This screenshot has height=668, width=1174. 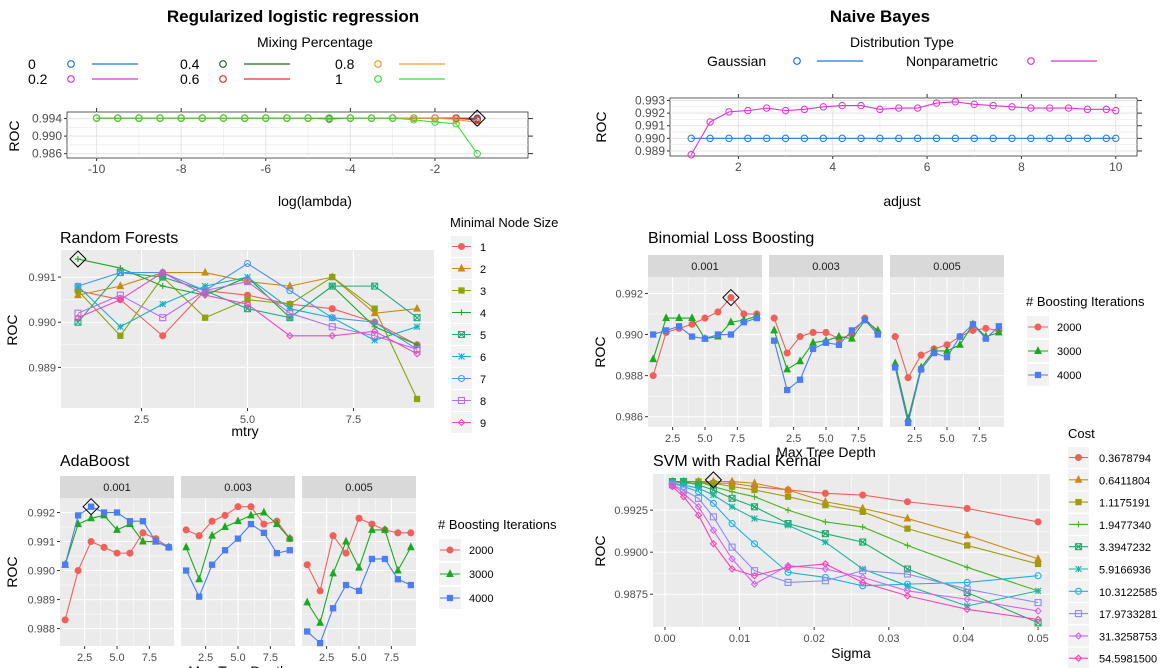 What do you see at coordinates (1037, 639) in the screenshot?
I see `x-tick-label: 0.05` at bounding box center [1037, 639].